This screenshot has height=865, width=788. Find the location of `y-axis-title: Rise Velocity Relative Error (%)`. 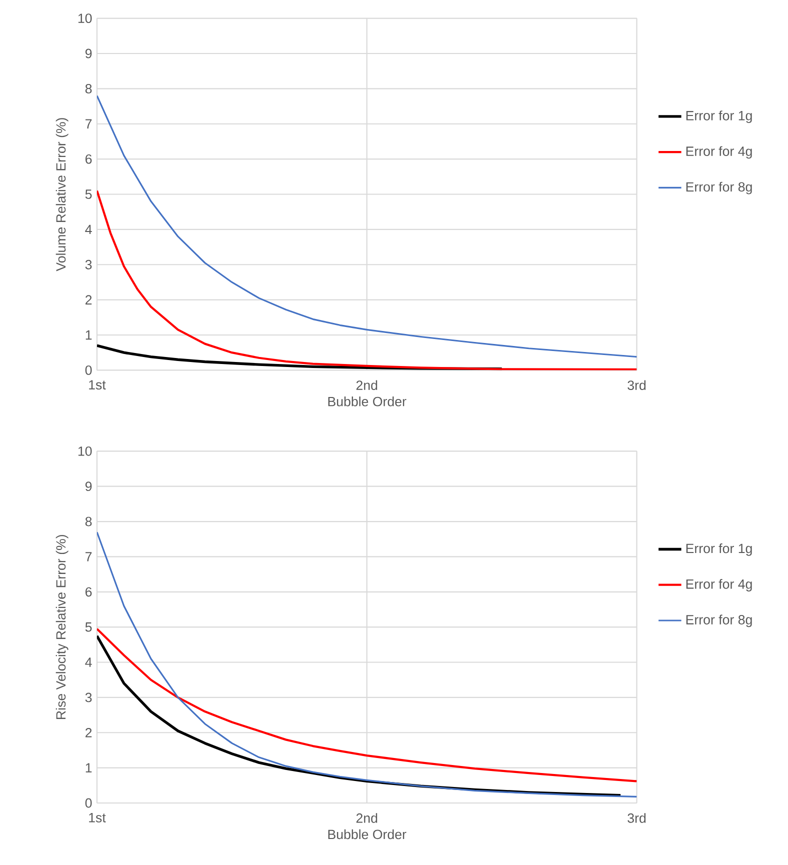

y-axis-title: Rise Velocity Relative Error (%) is located at coordinates (62, 626).